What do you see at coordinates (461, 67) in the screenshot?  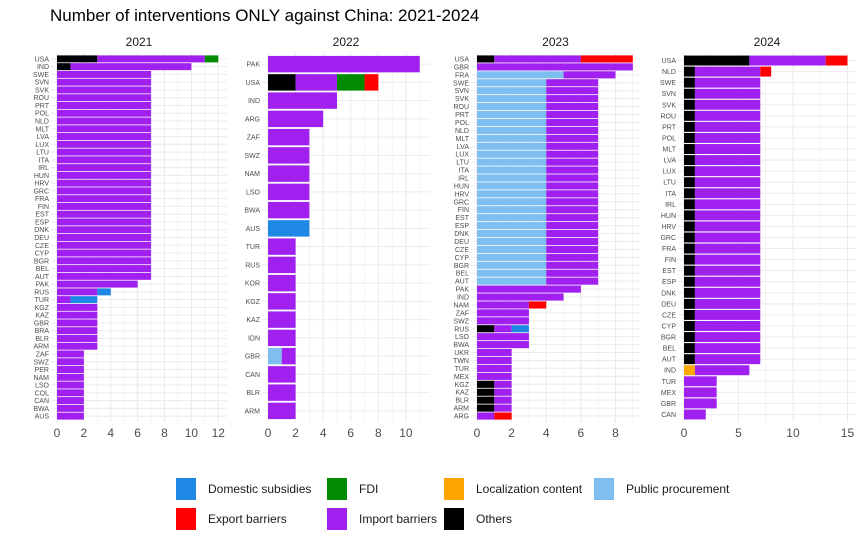 I see `y-tick-label: GBR` at bounding box center [461, 67].